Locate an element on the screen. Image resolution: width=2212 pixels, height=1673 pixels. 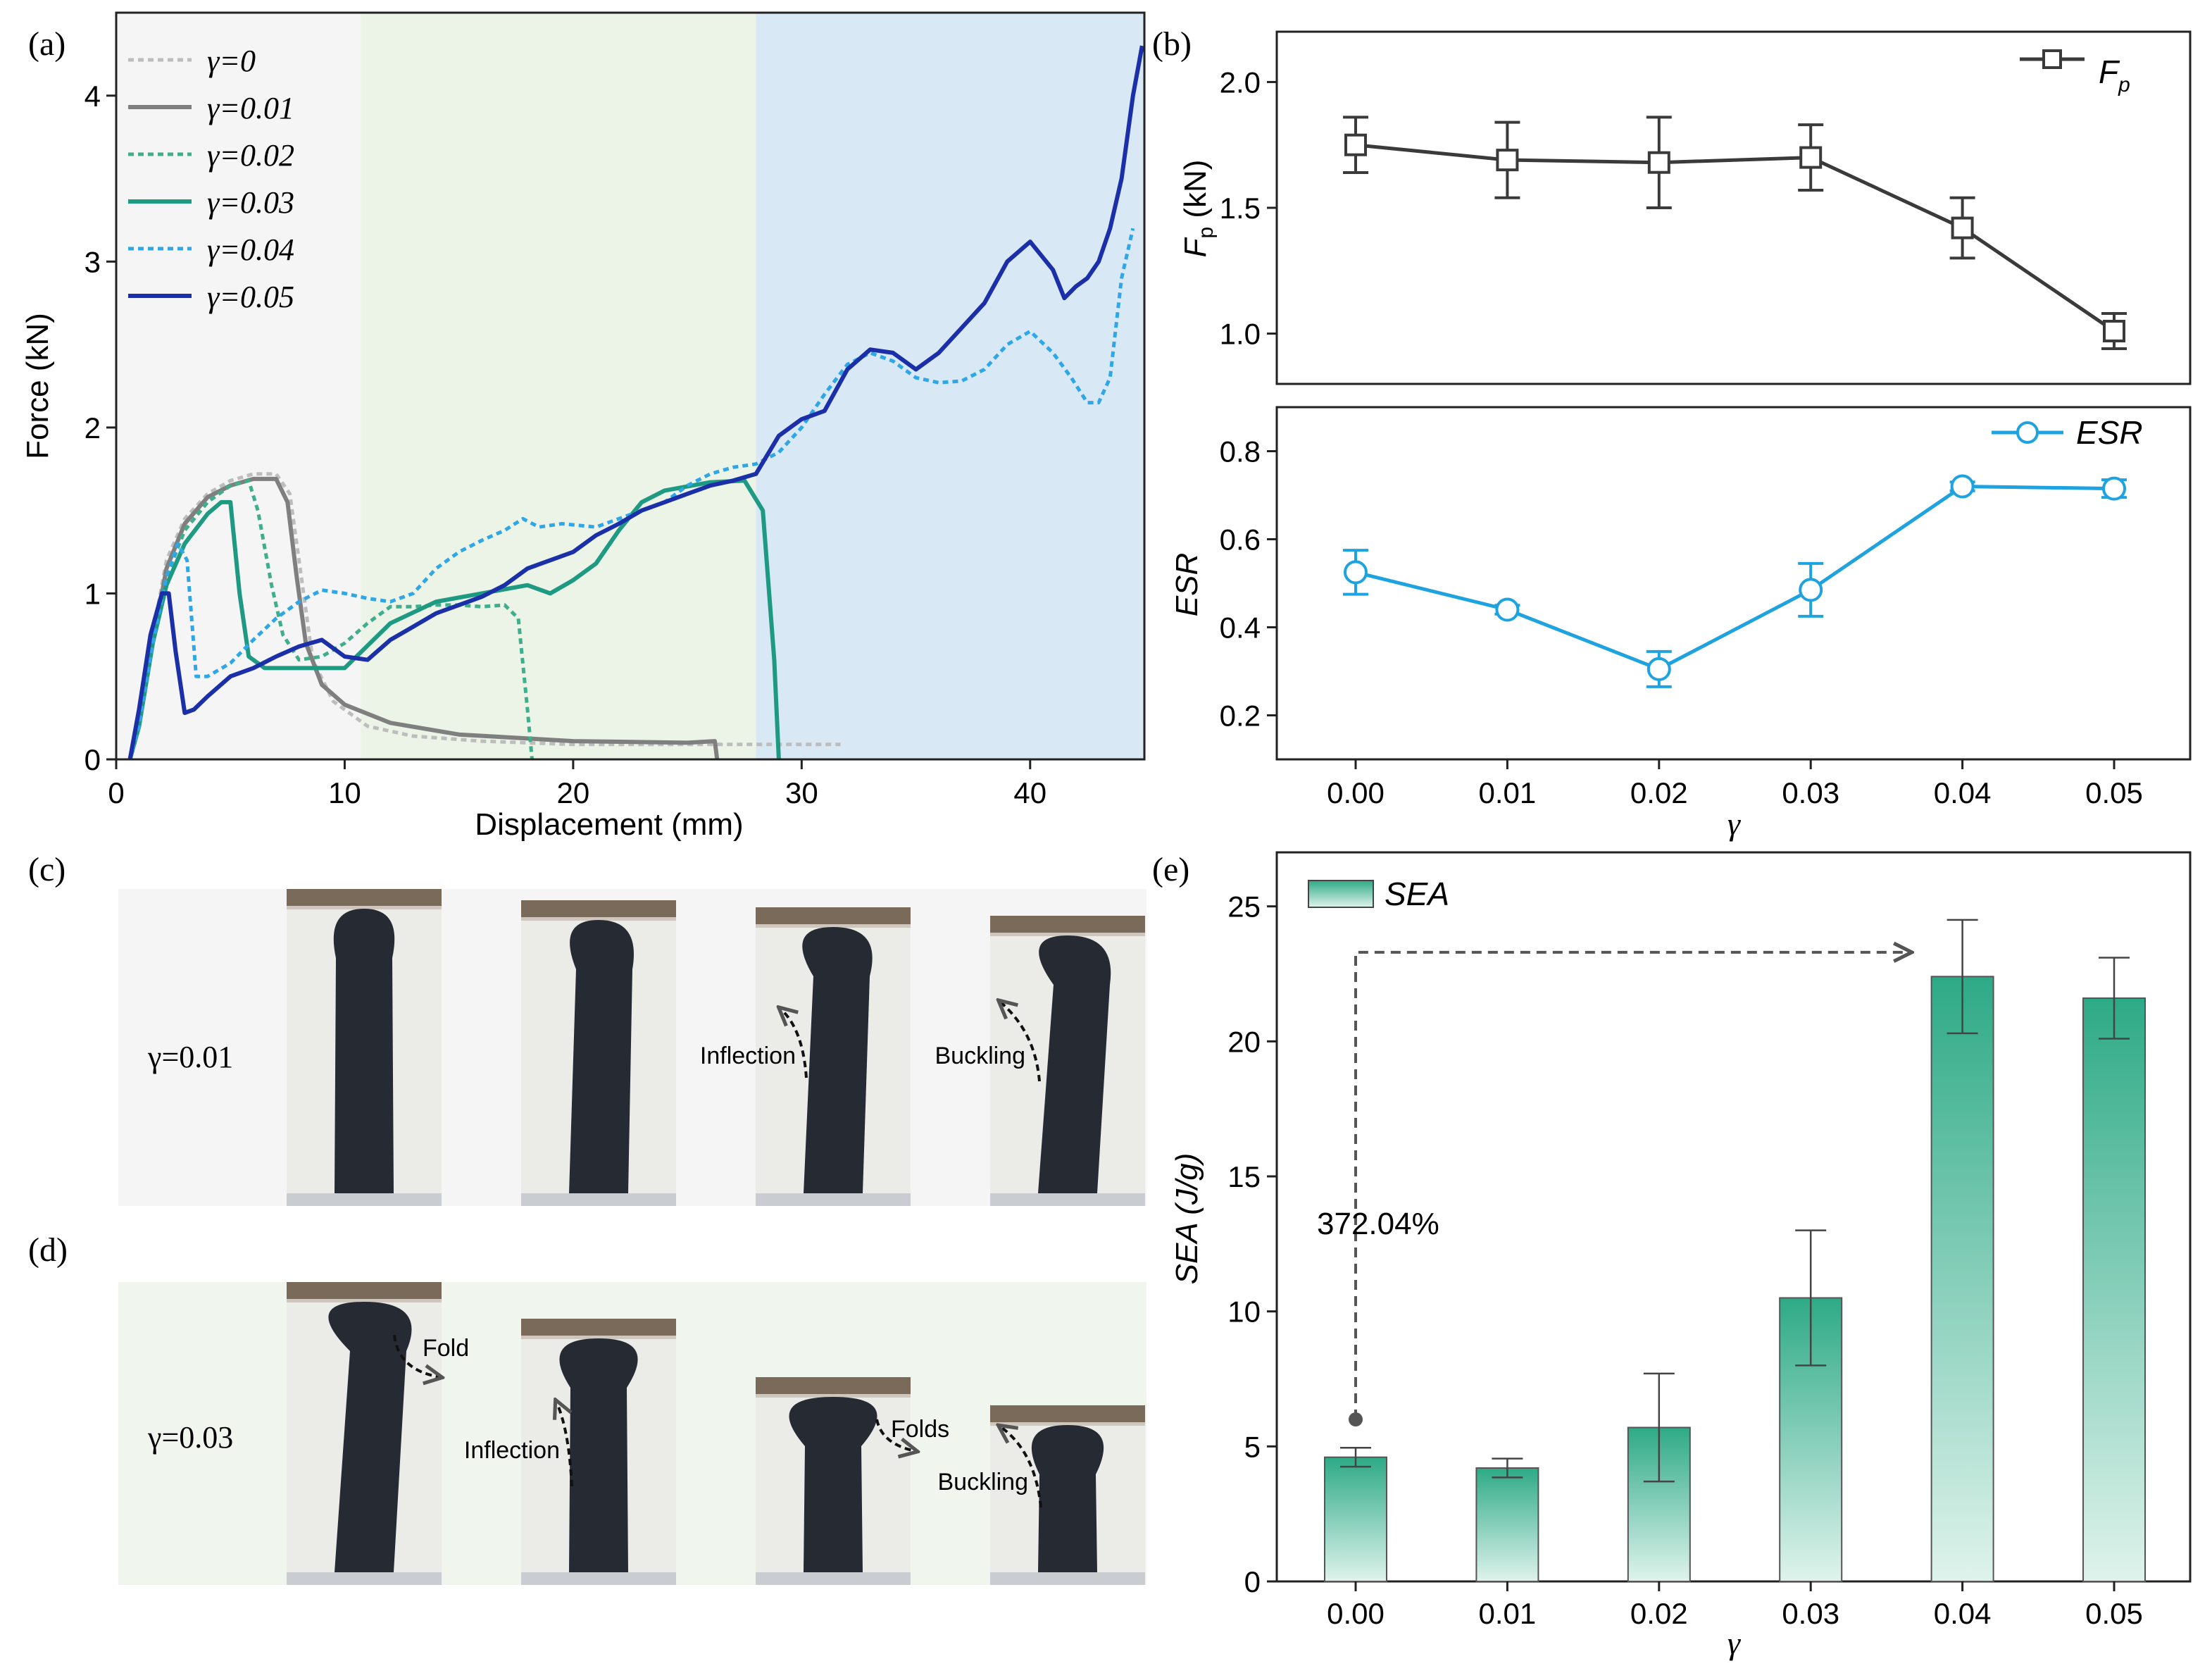
photo-frame-3: Inflection is located at coordinates (805, 1056).